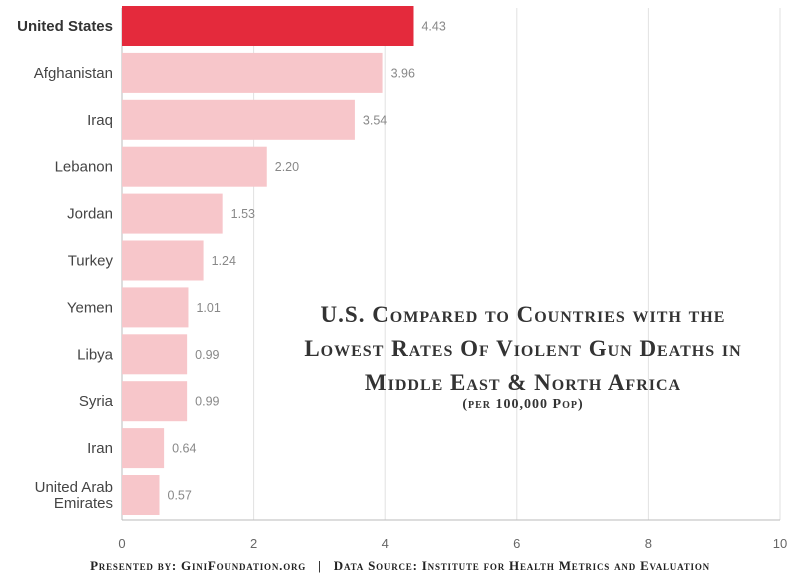 The height and width of the screenshot is (586, 800). Describe the element at coordinates (523, 314) in the screenshot. I see `title-line-1: U.S. Compared to Countries with the` at that location.